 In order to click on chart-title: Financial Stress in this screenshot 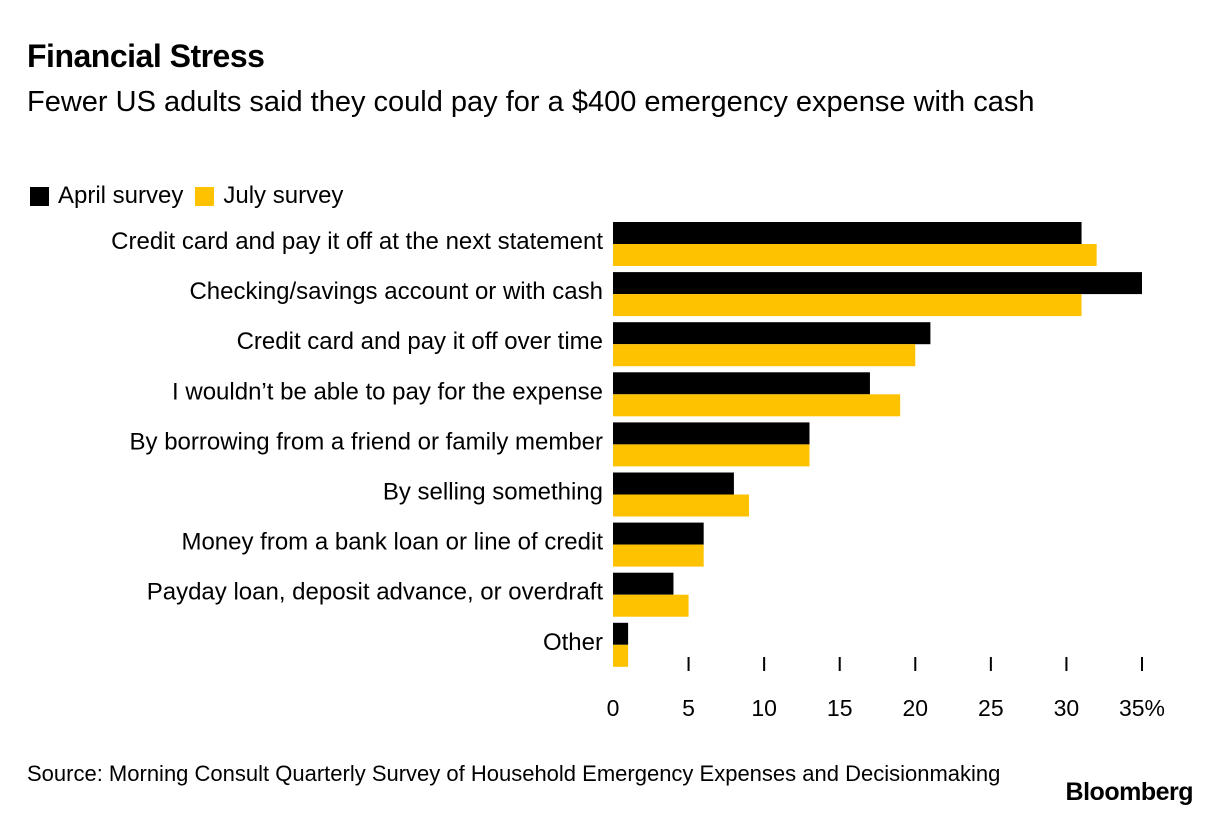, I will do `click(146, 56)`.